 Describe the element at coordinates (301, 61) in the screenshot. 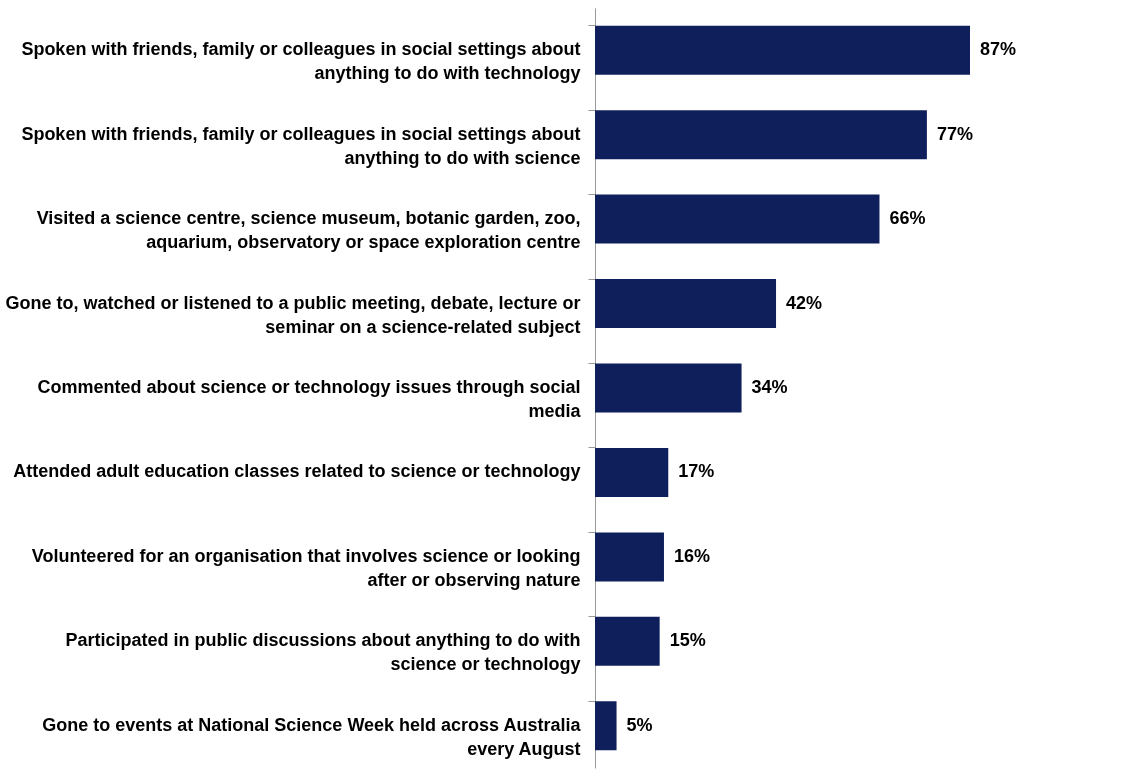

I see `y-tick-label: Spoken with friends, family or colleagues in social settings about anything to do with technology` at that location.